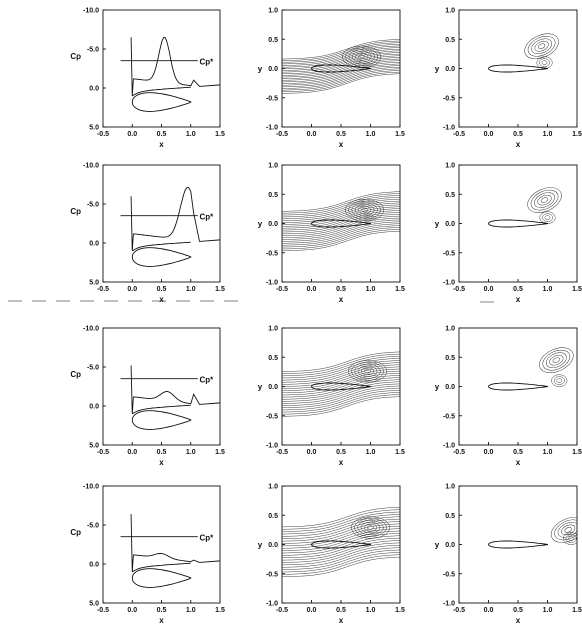 This screenshot has height=624, width=582. I want to click on vort-xtick-label: 0.5, so click(518, 610).